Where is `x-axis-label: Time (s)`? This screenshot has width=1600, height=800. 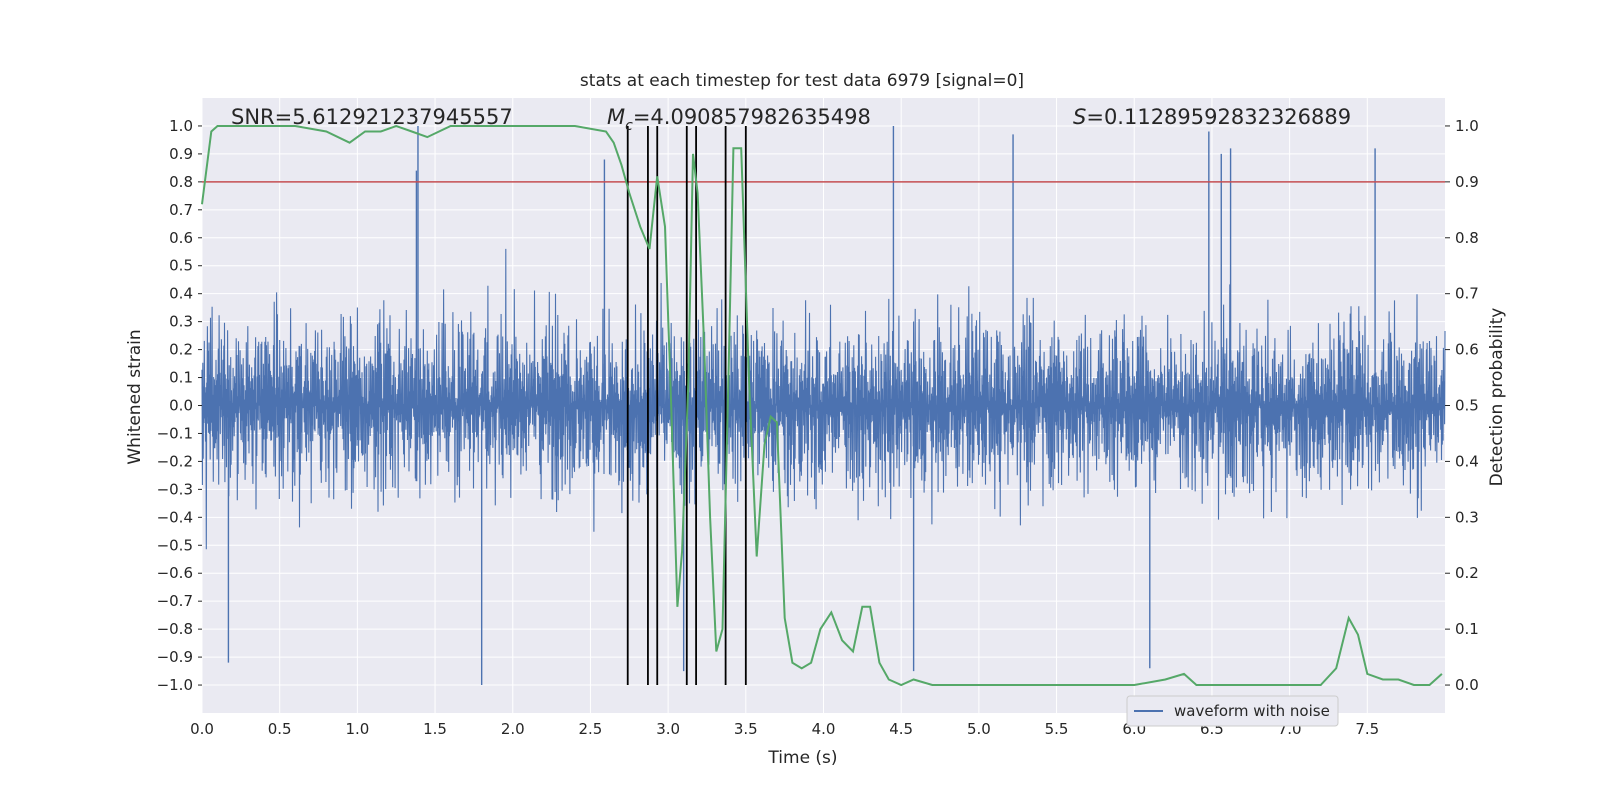 x-axis-label: Time (s) is located at coordinates (802, 758).